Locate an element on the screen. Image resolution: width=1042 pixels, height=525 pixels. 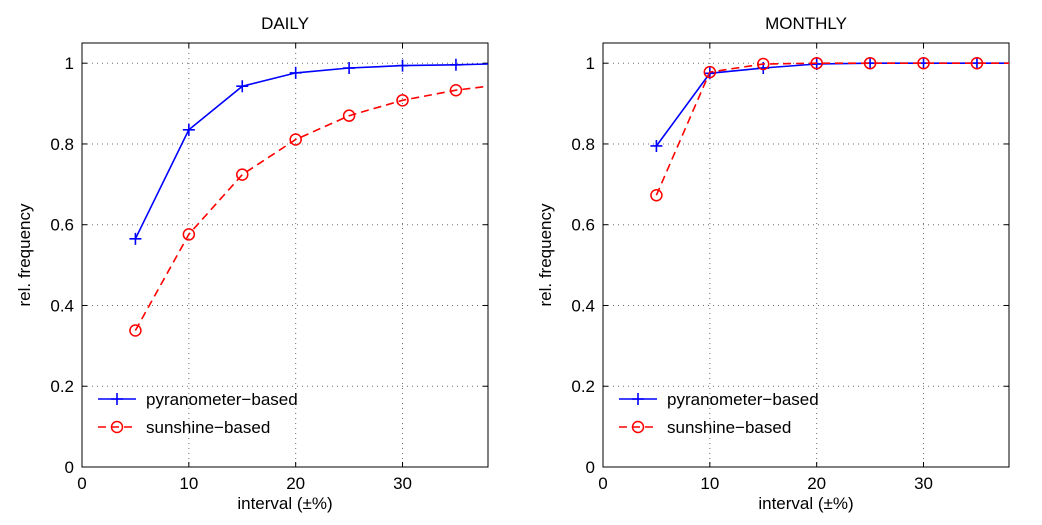
chart-title: MONTHLY is located at coordinates (806, 23).